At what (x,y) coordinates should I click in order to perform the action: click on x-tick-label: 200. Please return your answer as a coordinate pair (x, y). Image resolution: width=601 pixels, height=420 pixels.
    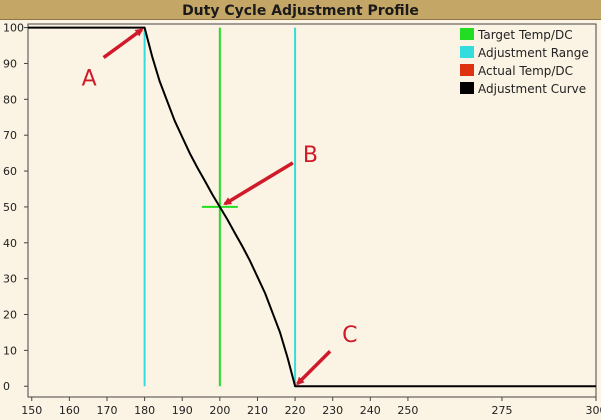
    Looking at the image, I should click on (219, 410).